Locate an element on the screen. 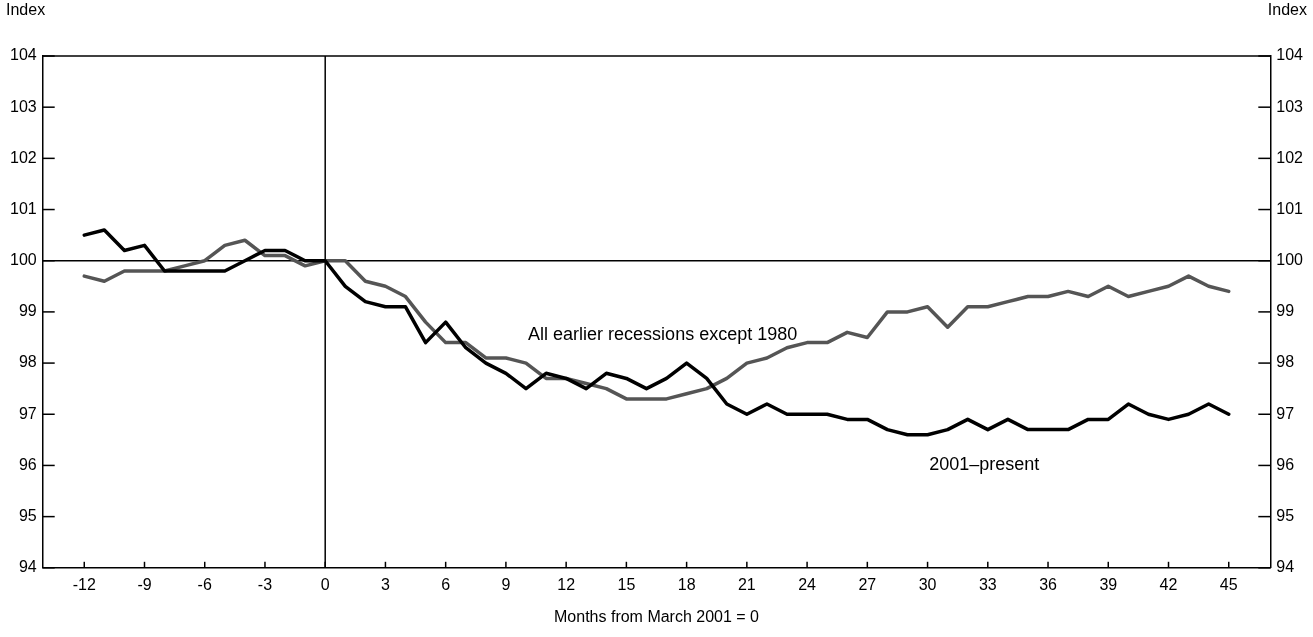 This screenshot has height=637, width=1313. y-tick-label: 97 is located at coordinates (27, 413).